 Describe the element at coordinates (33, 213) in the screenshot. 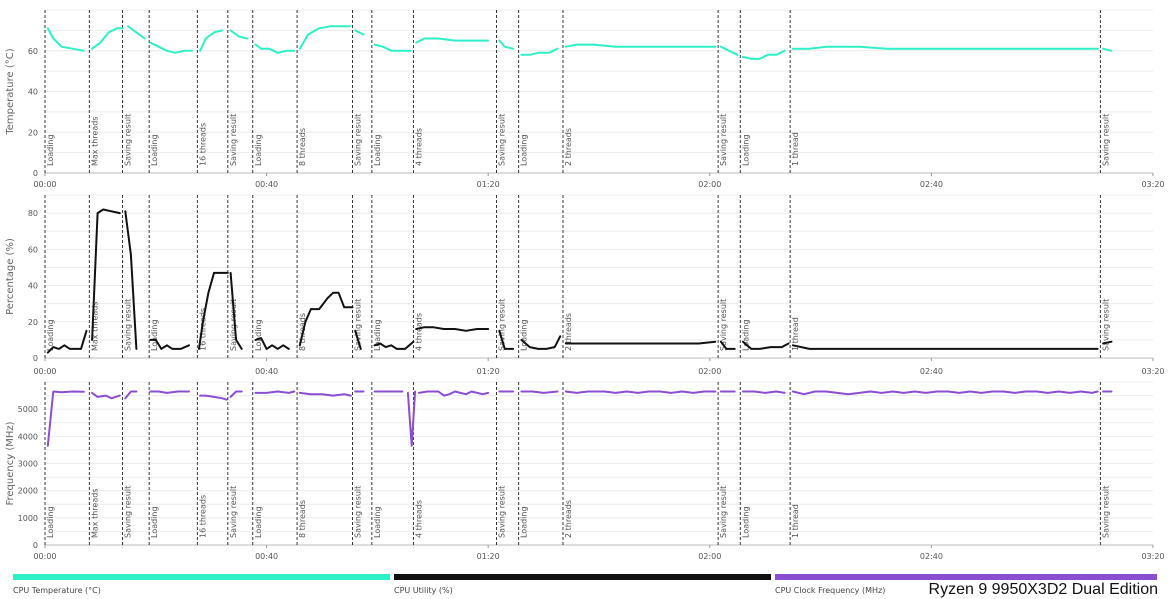

I see `y-tick-label: 80` at that location.